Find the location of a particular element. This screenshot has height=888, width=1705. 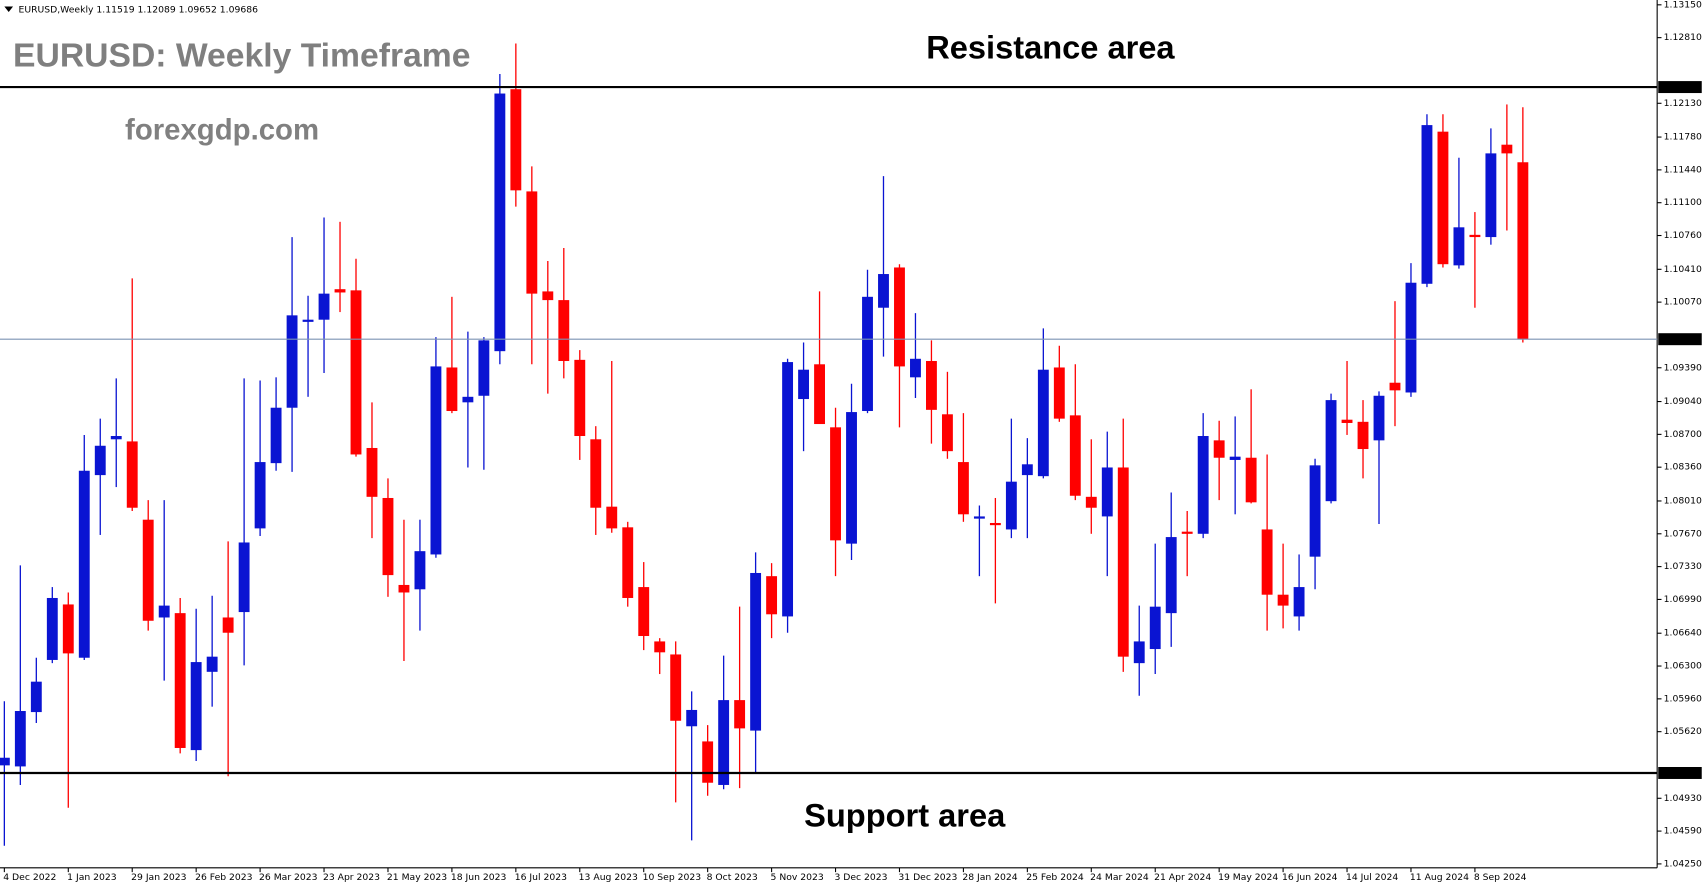

x-tick-label: 8 Oct 2023 is located at coordinates (732, 877).